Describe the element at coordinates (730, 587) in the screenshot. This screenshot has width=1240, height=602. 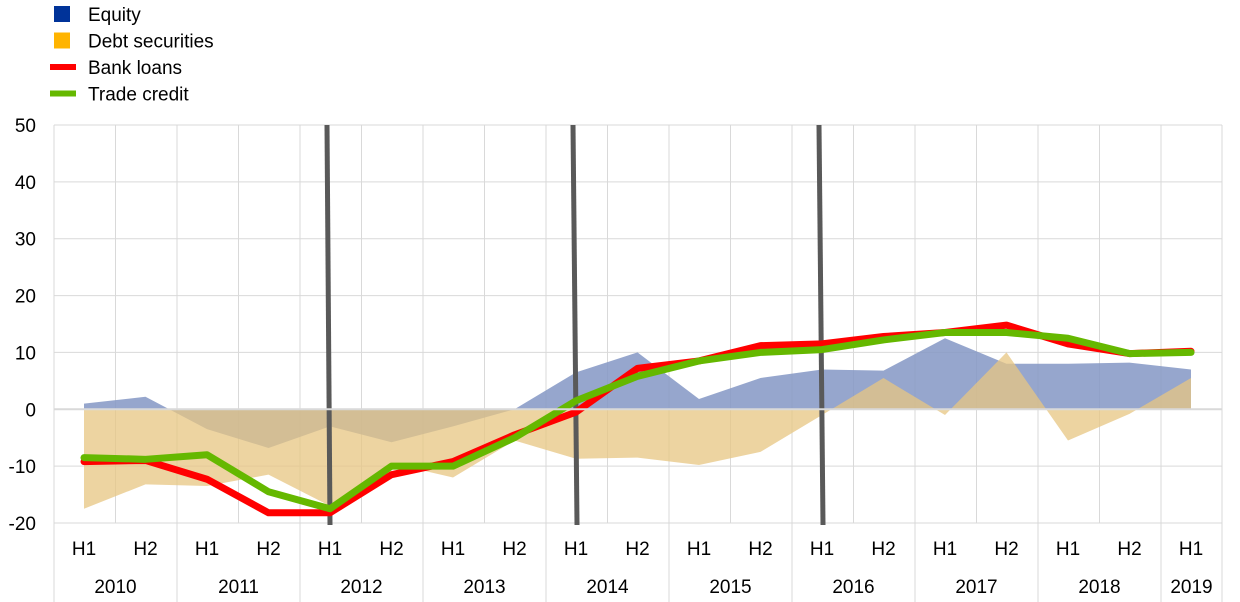
I see `year-label: 2015` at that location.